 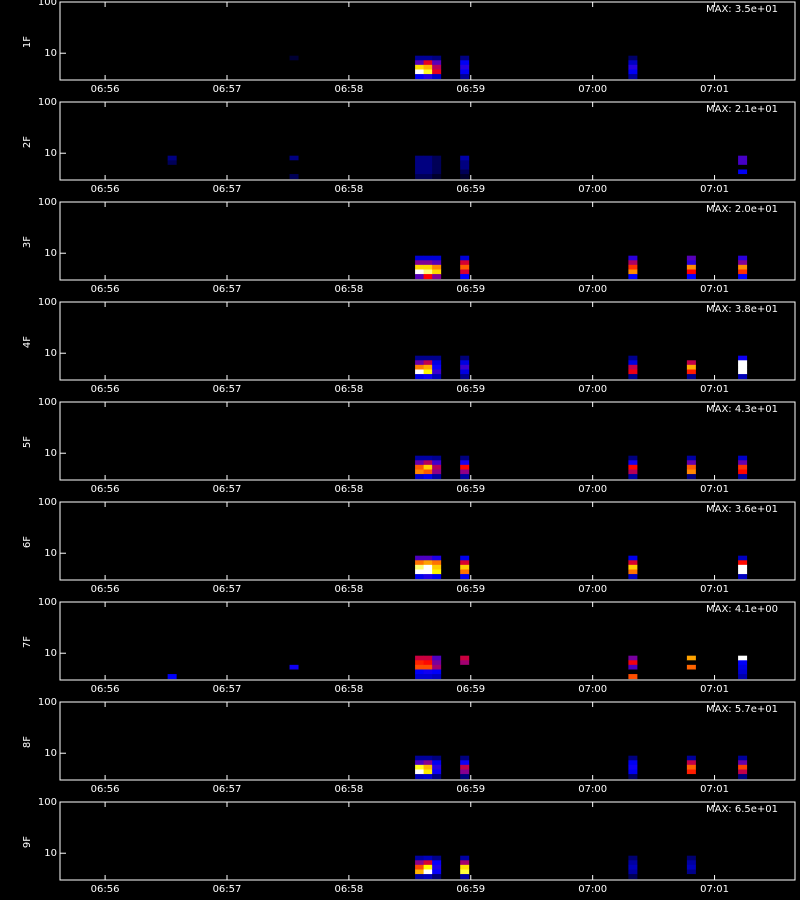 What do you see at coordinates (427, 241) in the screenshot?
I see `plot-frame` at bounding box center [427, 241].